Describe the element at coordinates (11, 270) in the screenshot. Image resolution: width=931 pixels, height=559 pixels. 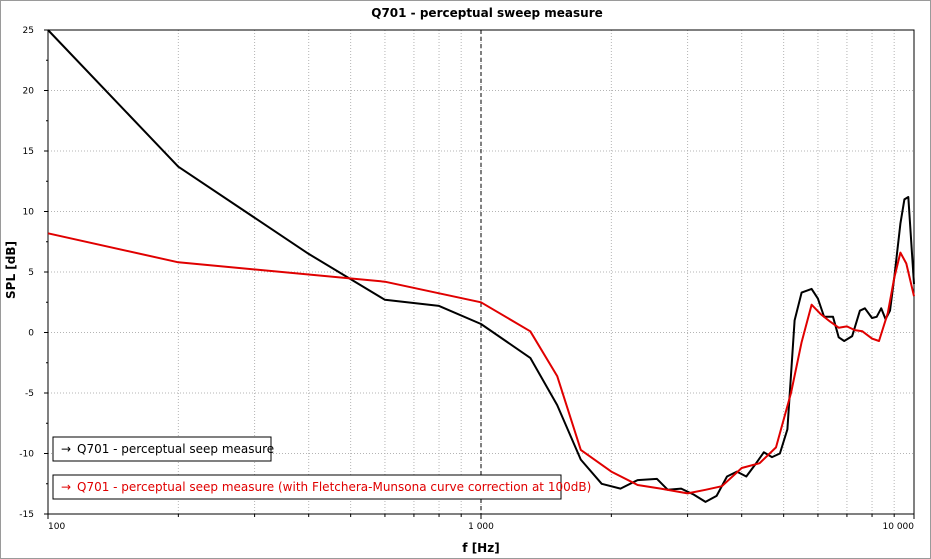
I see `y-axis-label: SPL [dB]` at that location.